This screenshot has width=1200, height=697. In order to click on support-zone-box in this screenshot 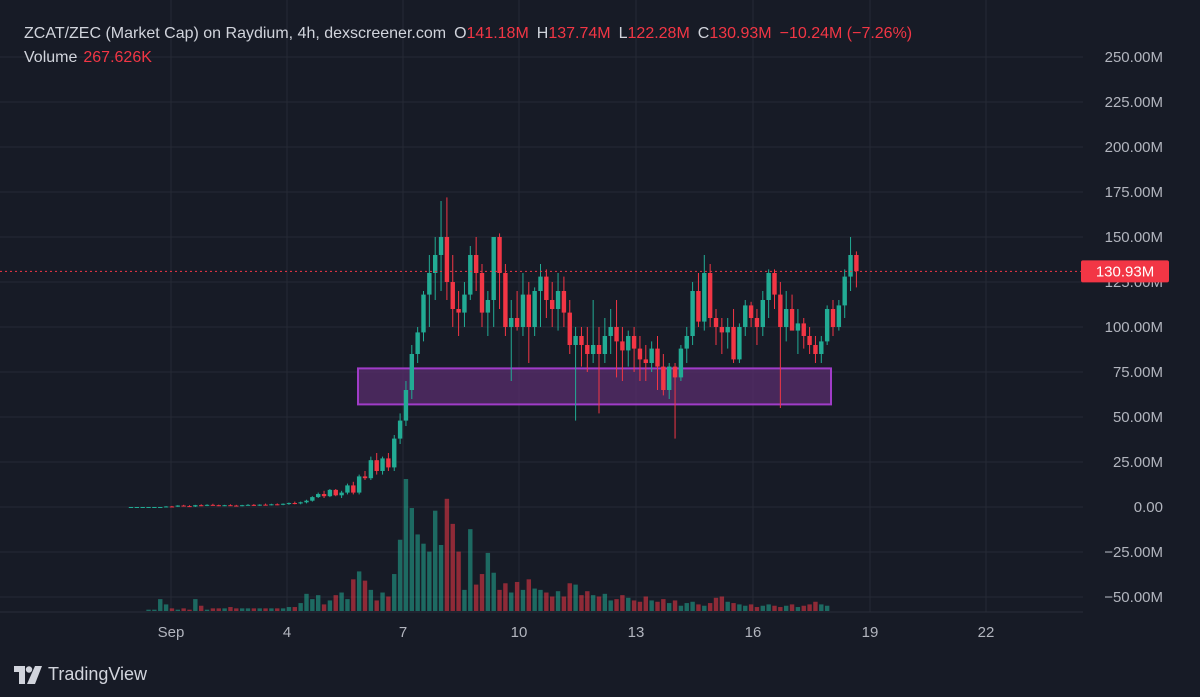, I will do `click(594, 386)`.